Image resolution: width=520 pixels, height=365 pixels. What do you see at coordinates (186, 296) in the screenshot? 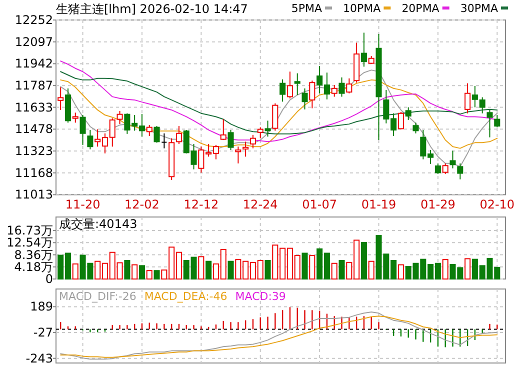
I see `text: MACD_DEA:-46` at bounding box center [186, 296].